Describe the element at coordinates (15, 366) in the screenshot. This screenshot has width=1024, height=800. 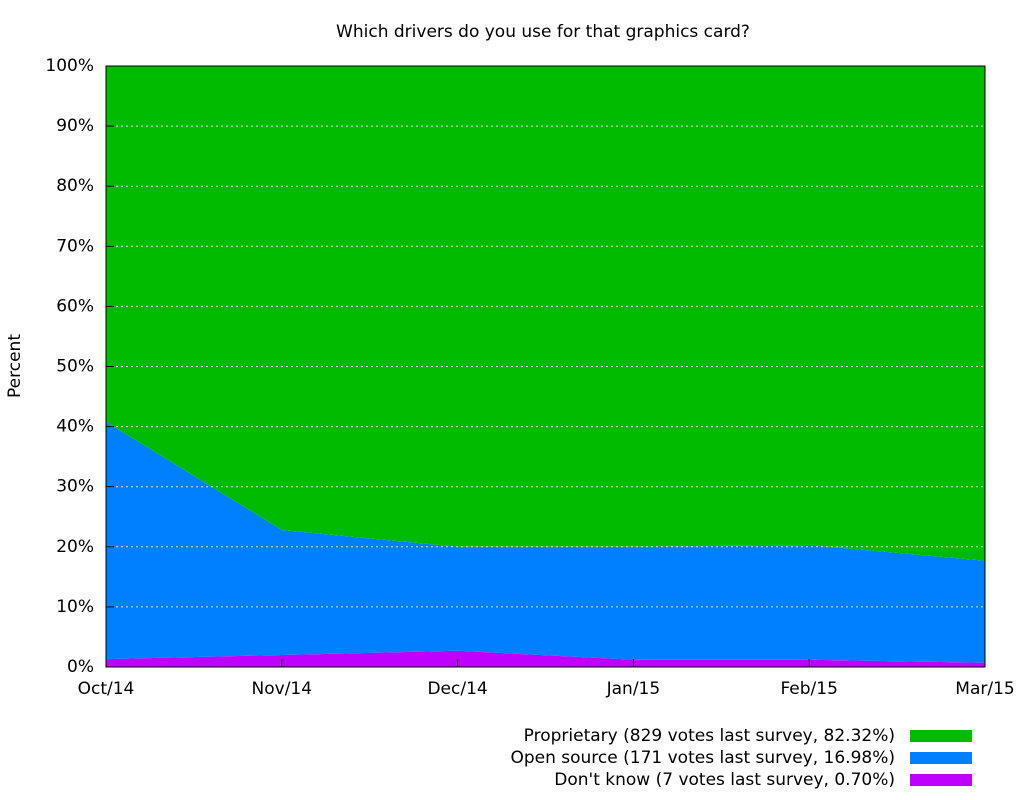
I see `y-axis-label: Percent` at that location.